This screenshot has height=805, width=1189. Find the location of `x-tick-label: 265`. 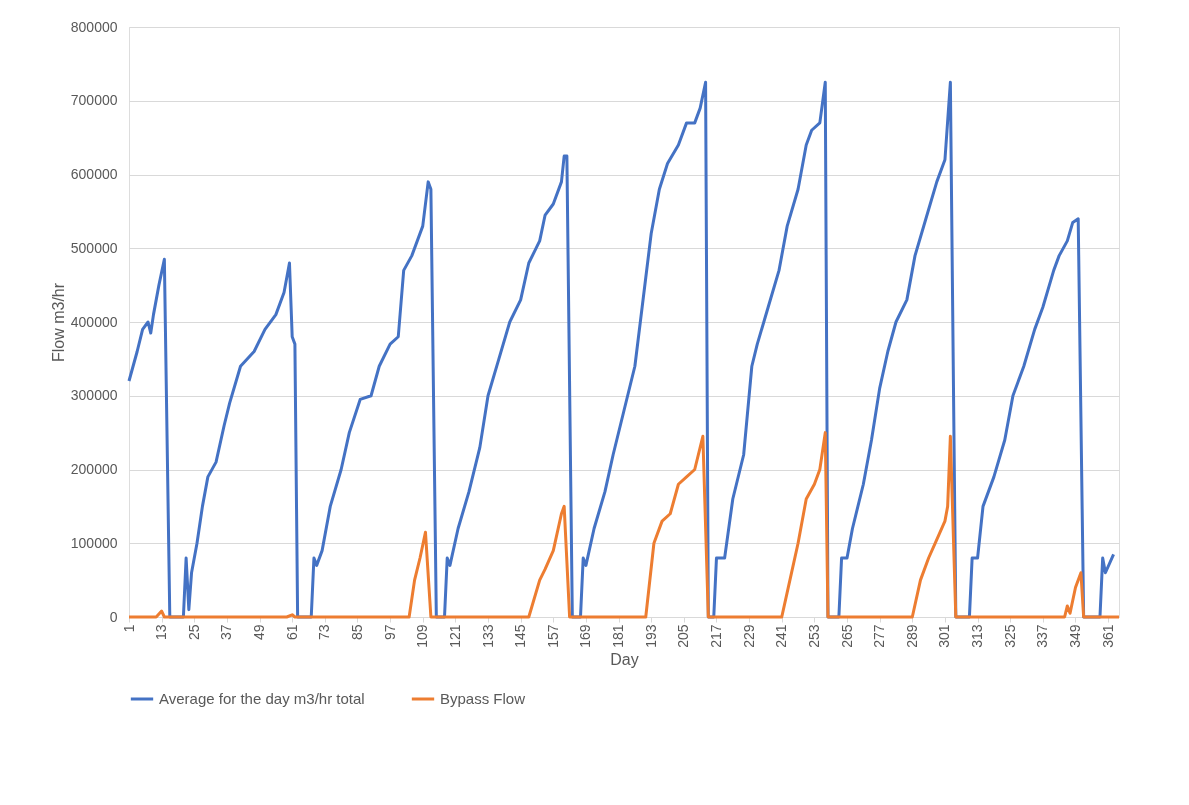

x-tick-label: 265 is located at coordinates (846, 636).